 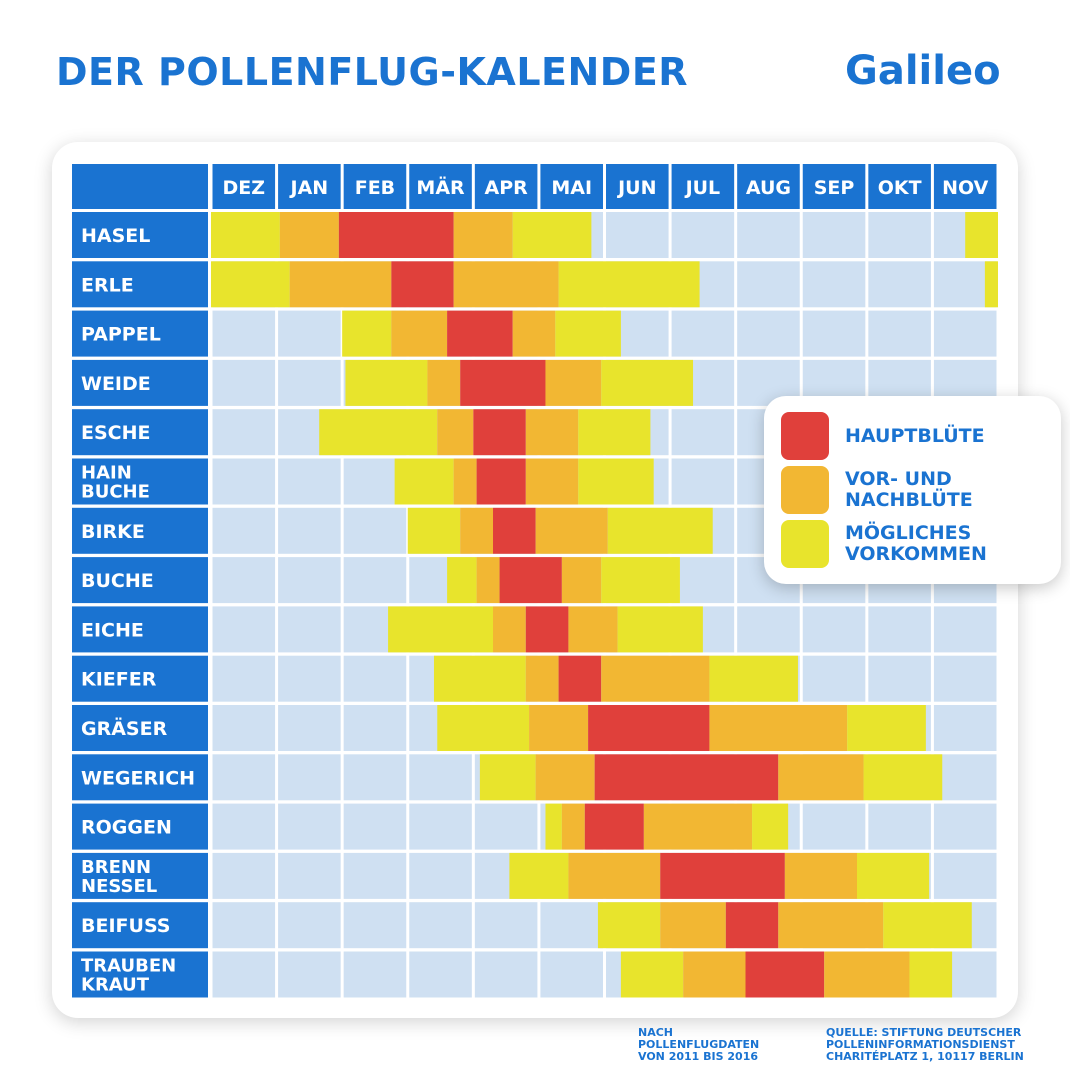 What do you see at coordinates (699, 1044) in the screenshot?
I see `data-period-note: NACH POLLENFLUGDATEN VON 2011 BIS 2016` at bounding box center [699, 1044].